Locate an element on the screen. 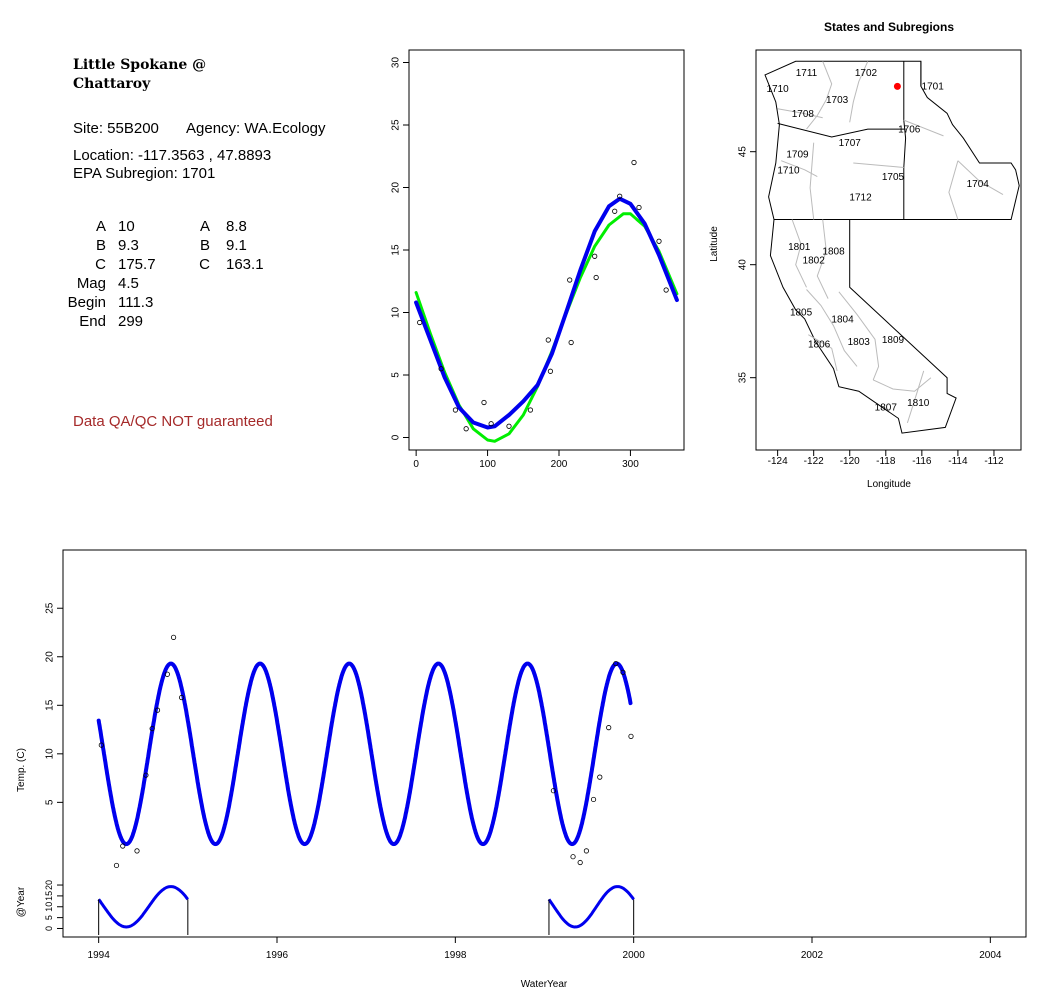  param-left-value: 4.5 is located at coordinates (128, 283).